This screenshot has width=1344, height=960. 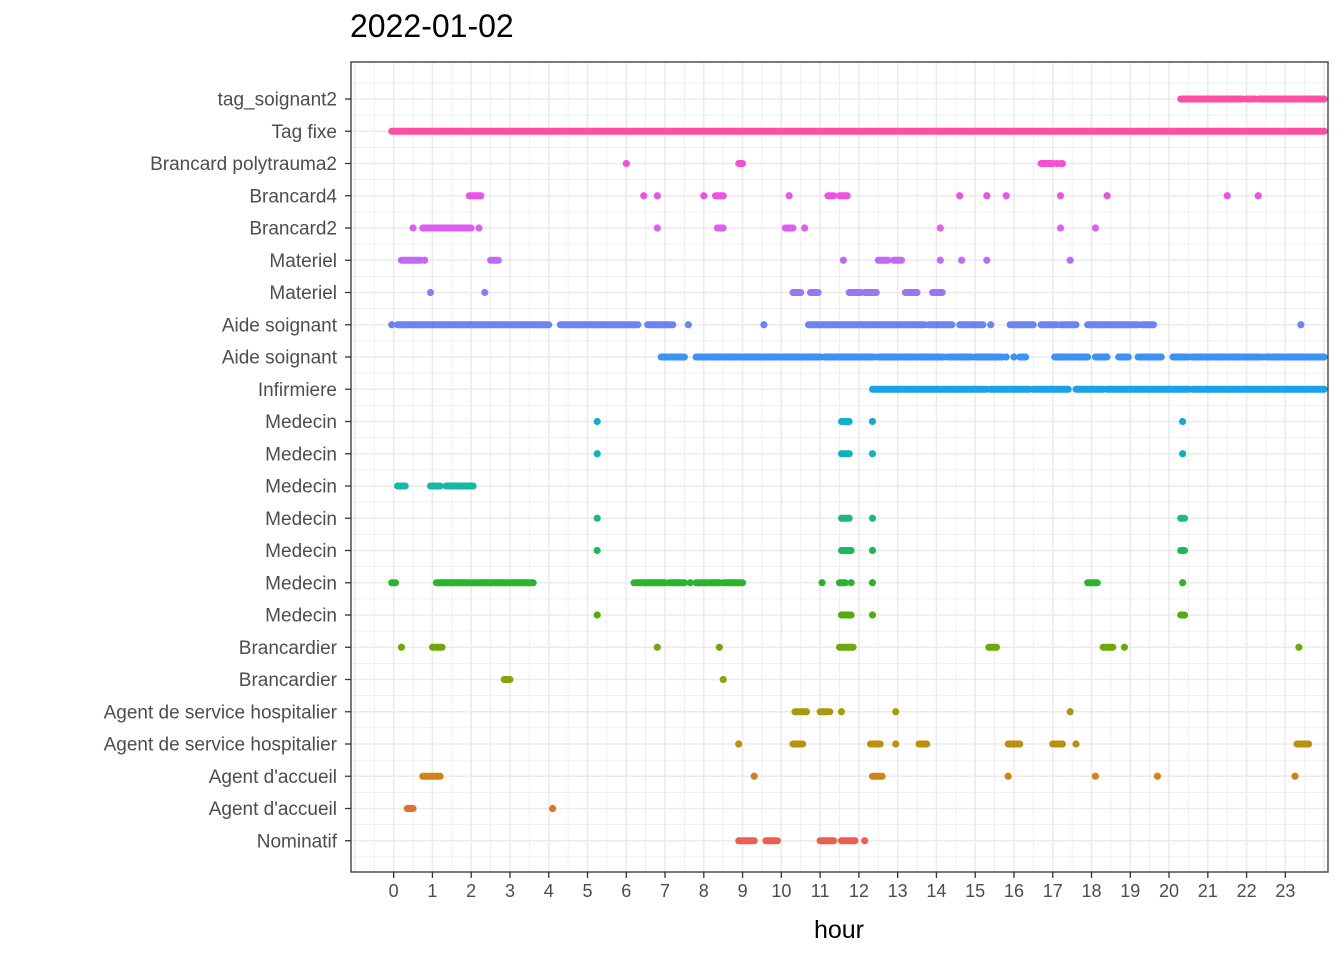 I want to click on x-tick-label: 9, so click(x=743, y=891).